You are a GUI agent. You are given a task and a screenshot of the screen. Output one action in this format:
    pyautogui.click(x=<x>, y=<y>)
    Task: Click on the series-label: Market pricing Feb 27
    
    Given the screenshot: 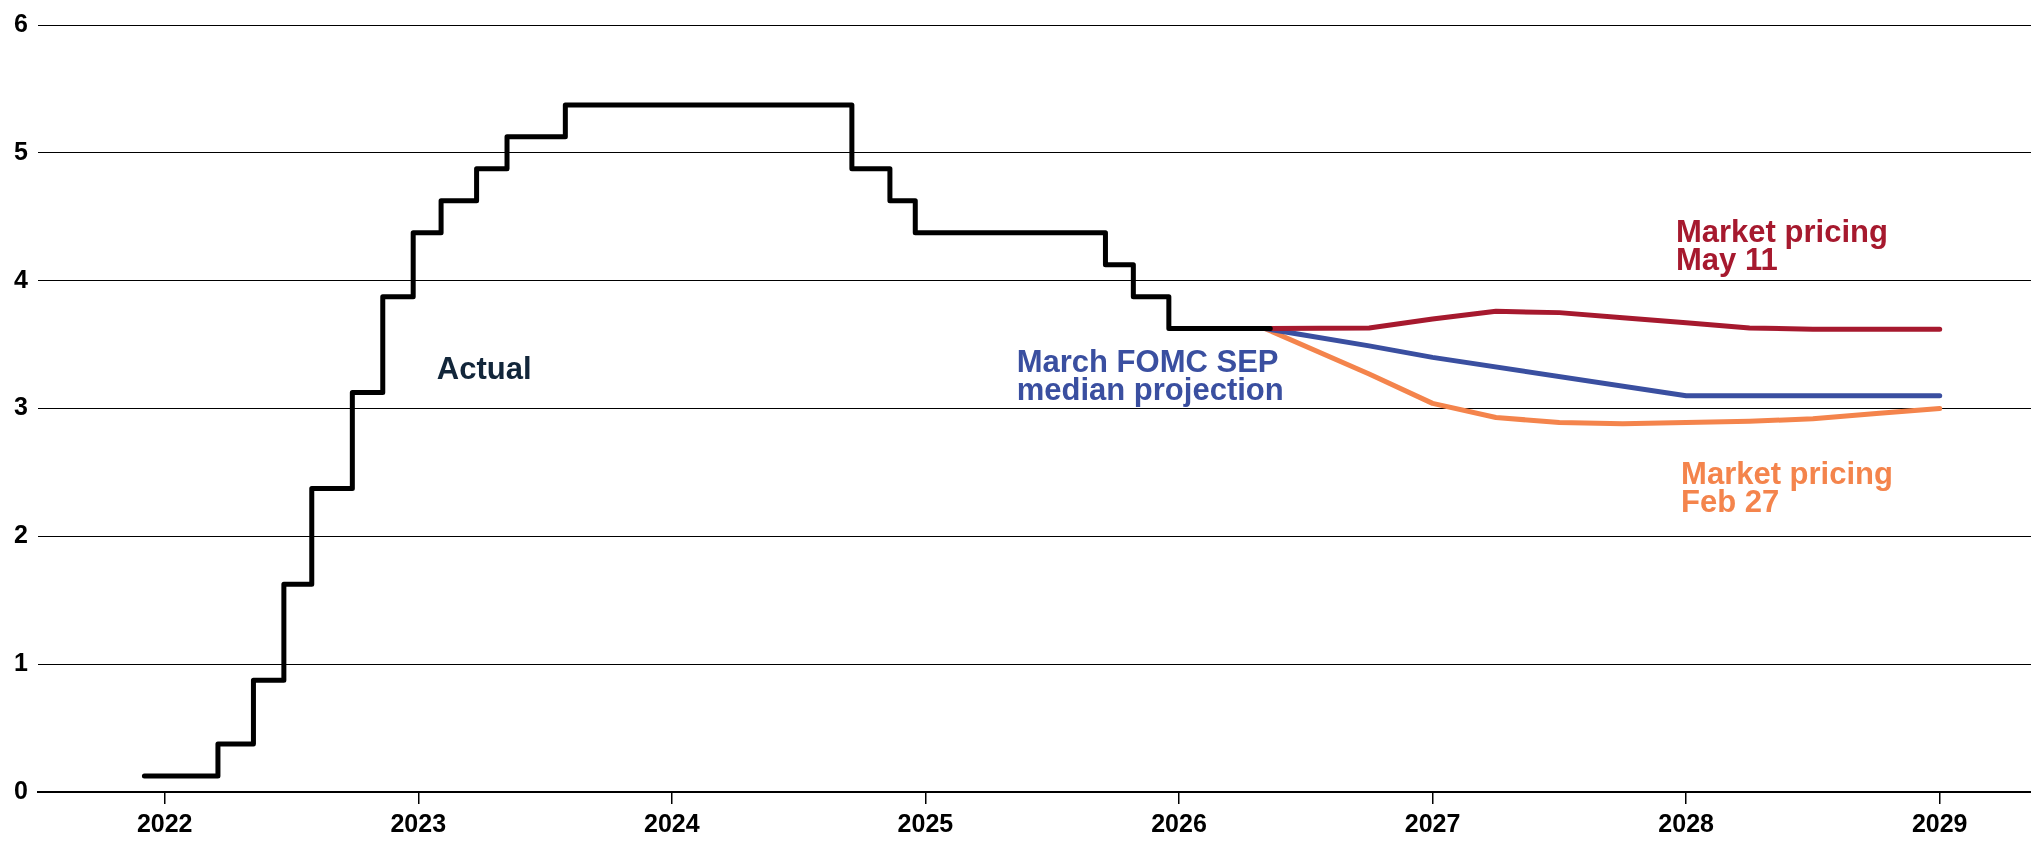 What is the action you would take?
    pyautogui.click(x=1787, y=487)
    